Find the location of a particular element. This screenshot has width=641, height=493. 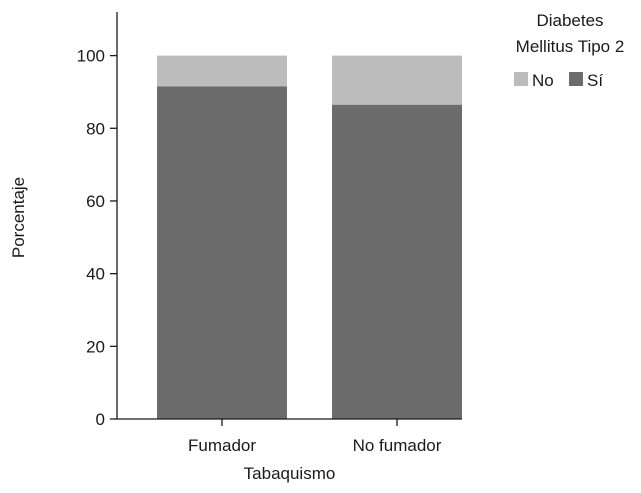

legend-swatch-no is located at coordinates (521, 79).